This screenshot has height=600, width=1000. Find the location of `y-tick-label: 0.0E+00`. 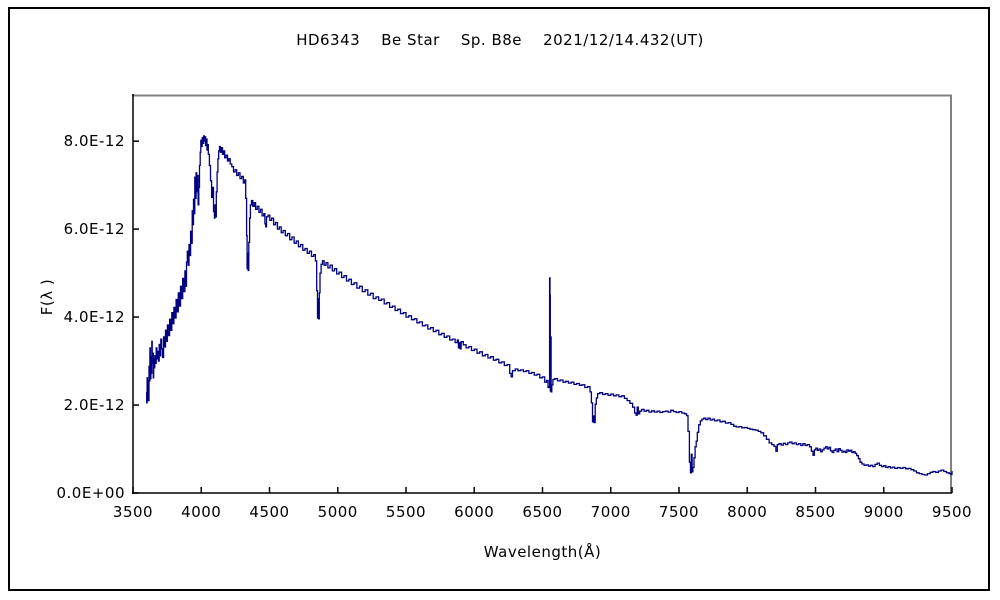

y-tick-label: 0.0E+00 is located at coordinates (90, 493).